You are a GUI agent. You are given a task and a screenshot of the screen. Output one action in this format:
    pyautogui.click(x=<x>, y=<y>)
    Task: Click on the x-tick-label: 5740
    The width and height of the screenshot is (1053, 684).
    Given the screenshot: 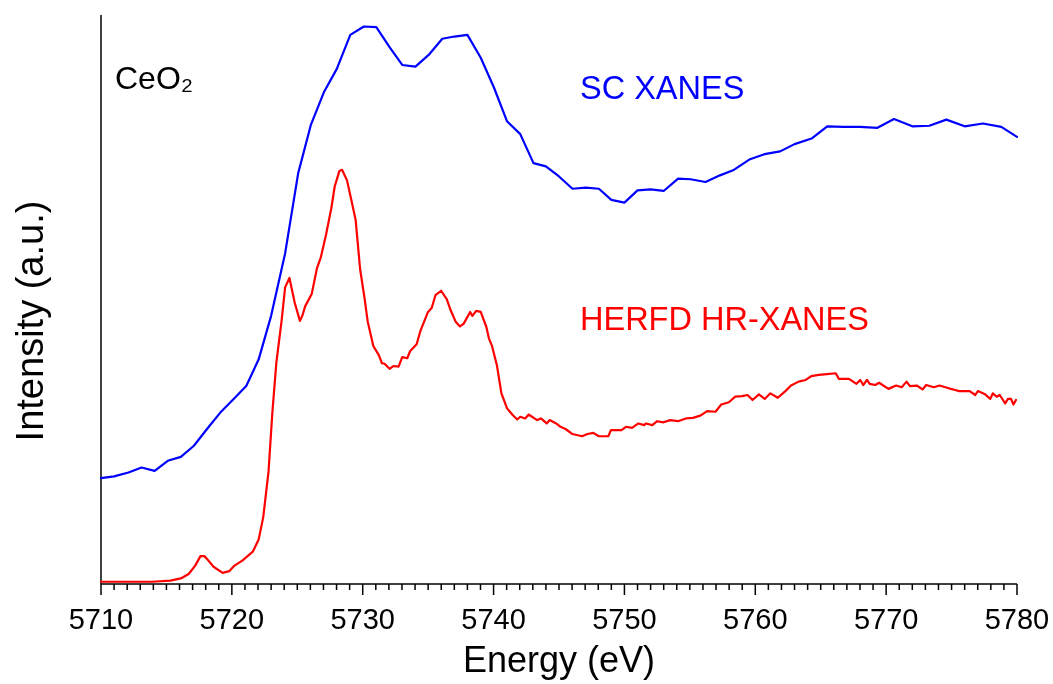 What is the action you would take?
    pyautogui.click(x=493, y=619)
    